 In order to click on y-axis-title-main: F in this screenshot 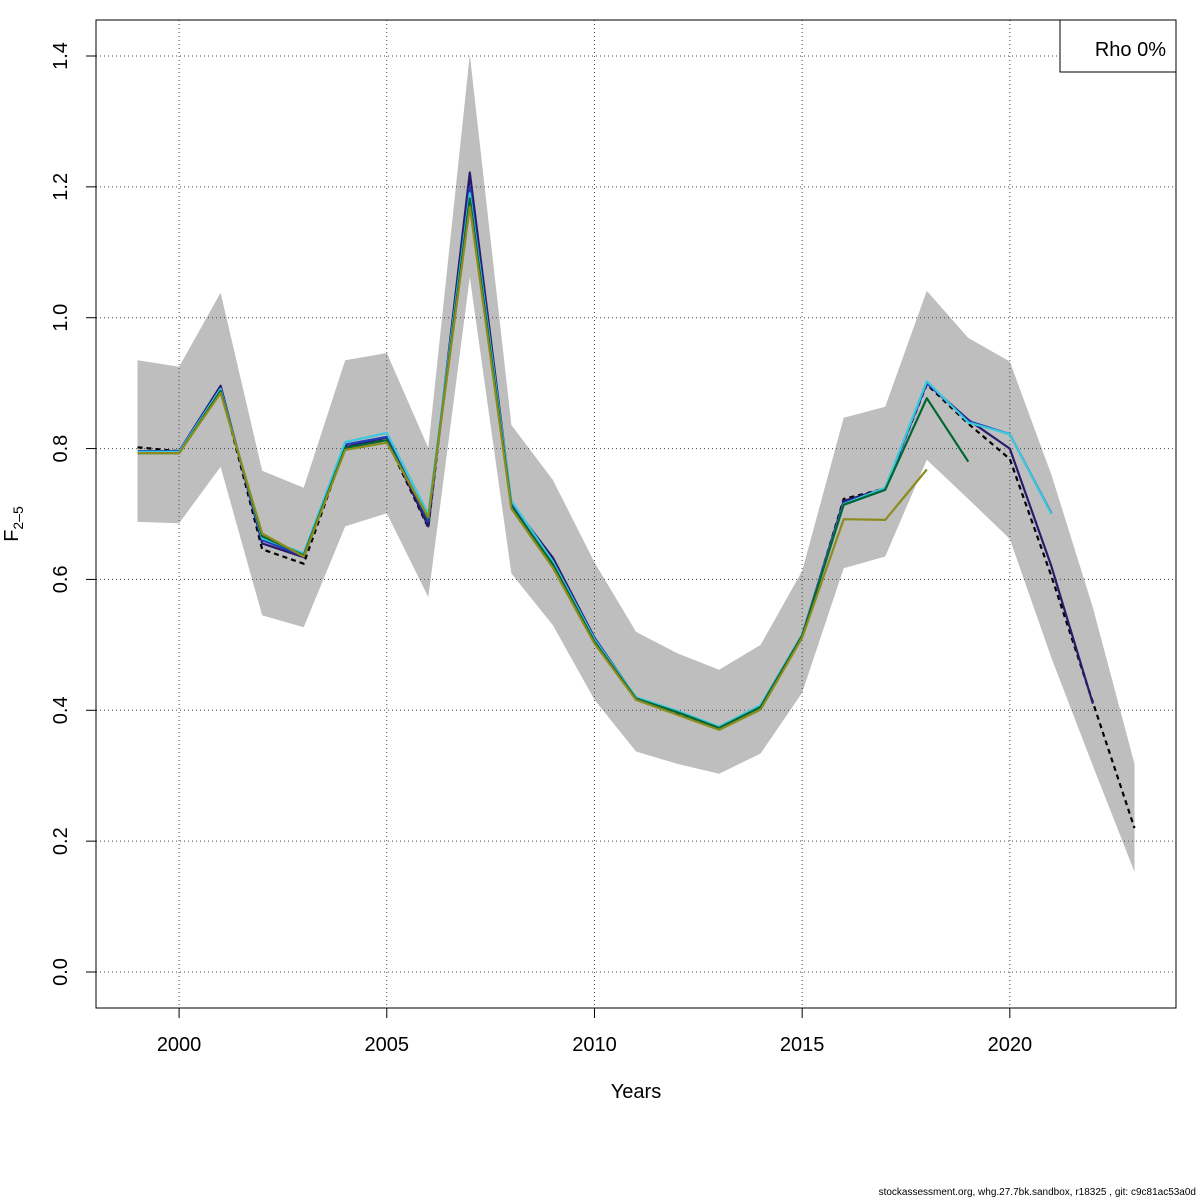, I will do `click(12, 536)`.